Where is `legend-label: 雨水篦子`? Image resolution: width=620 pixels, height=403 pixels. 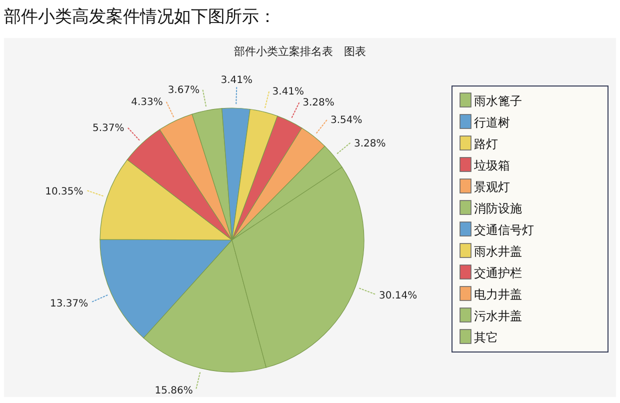 legend-label: 雨水篦子 is located at coordinates (498, 101).